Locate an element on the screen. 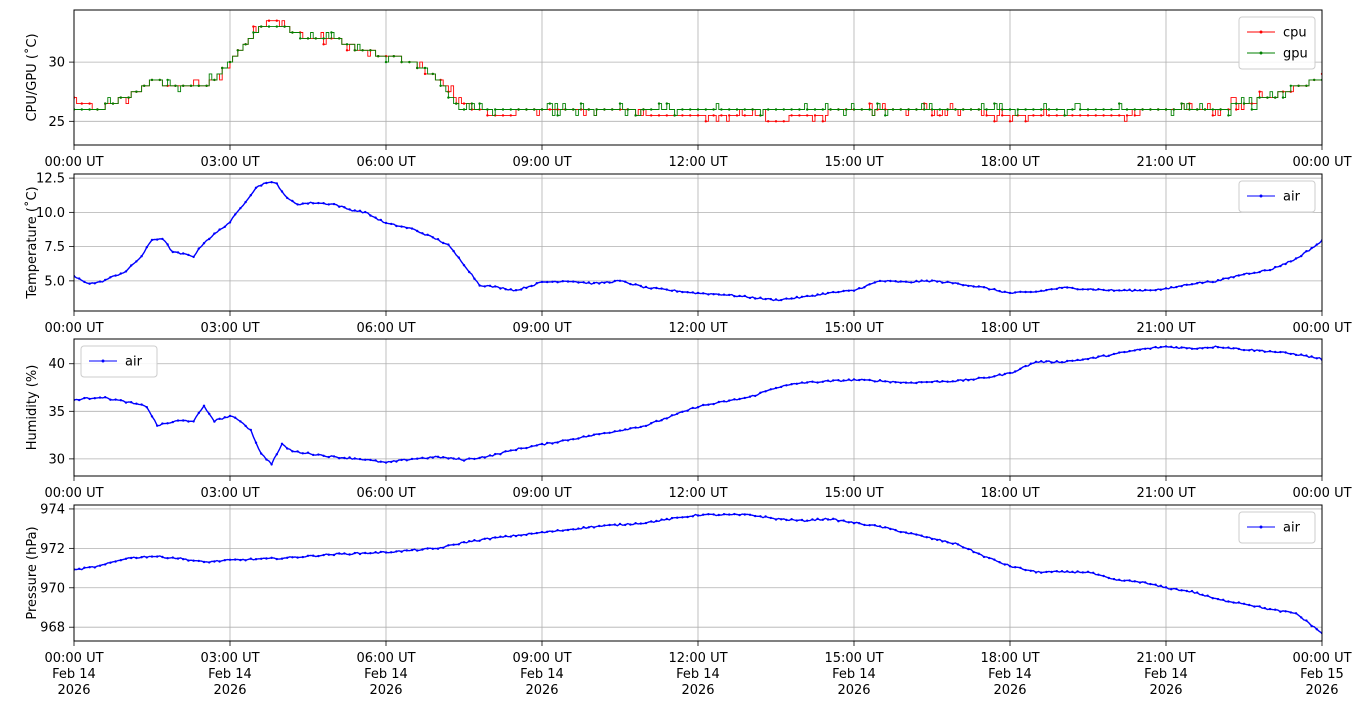  legend-box is located at coordinates (1277, 527).